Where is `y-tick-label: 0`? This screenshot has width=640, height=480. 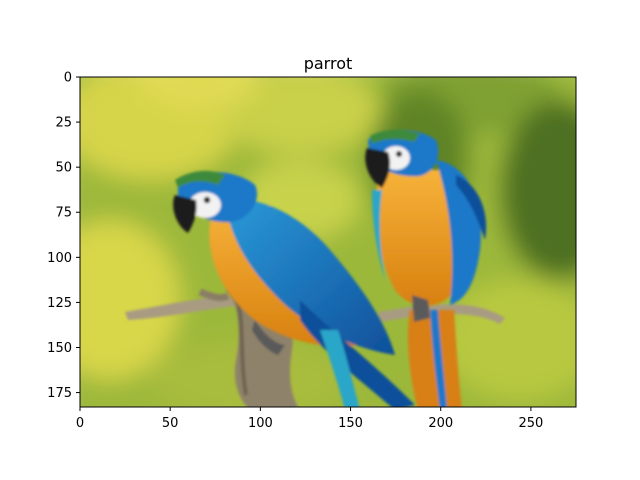 y-tick-label: 0 is located at coordinates (68, 78).